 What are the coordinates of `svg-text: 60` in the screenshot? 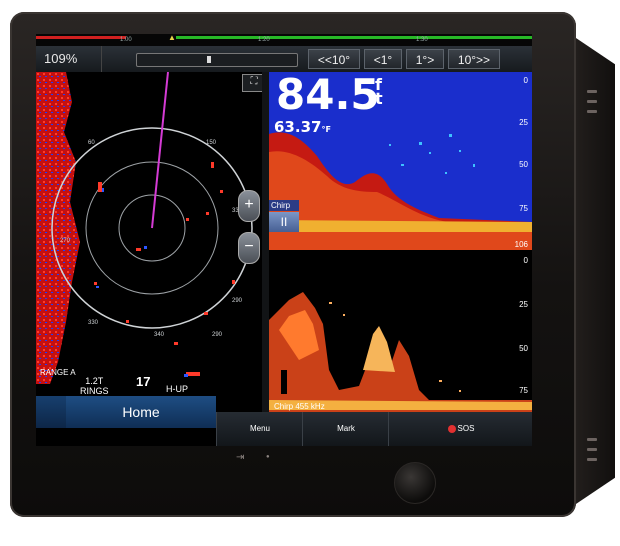 It's located at (91, 143).